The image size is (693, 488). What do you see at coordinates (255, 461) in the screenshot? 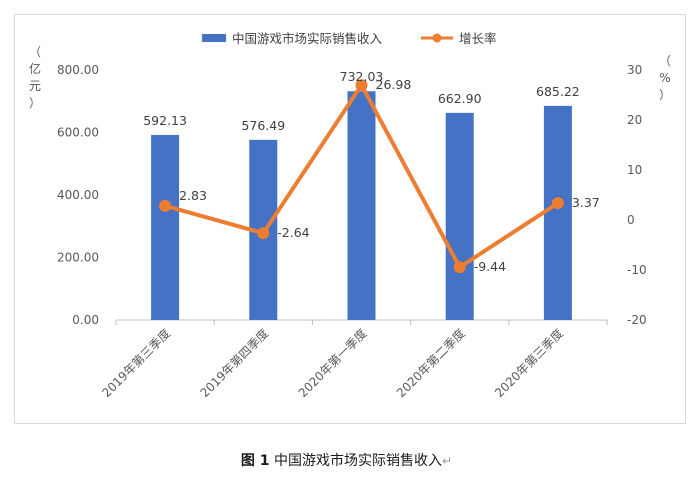
I see `figure-number: 图 1` at bounding box center [255, 461].